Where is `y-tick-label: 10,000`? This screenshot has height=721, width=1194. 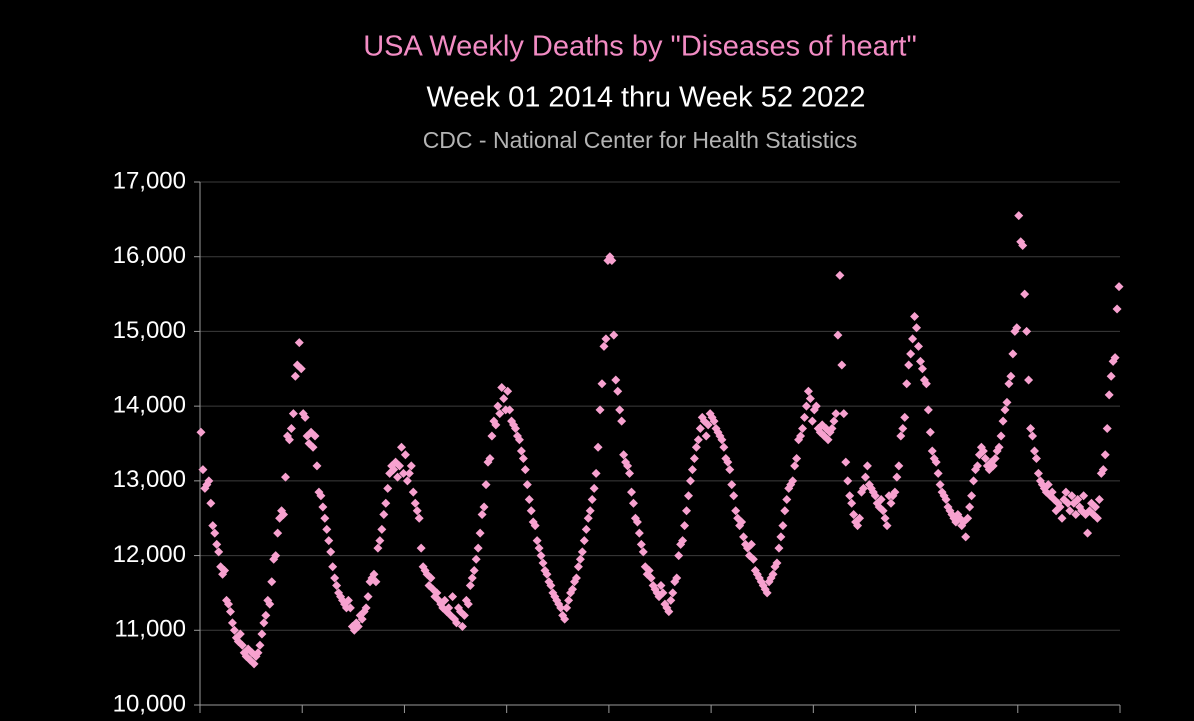
y-tick-label: 10,000 is located at coordinates (149, 703).